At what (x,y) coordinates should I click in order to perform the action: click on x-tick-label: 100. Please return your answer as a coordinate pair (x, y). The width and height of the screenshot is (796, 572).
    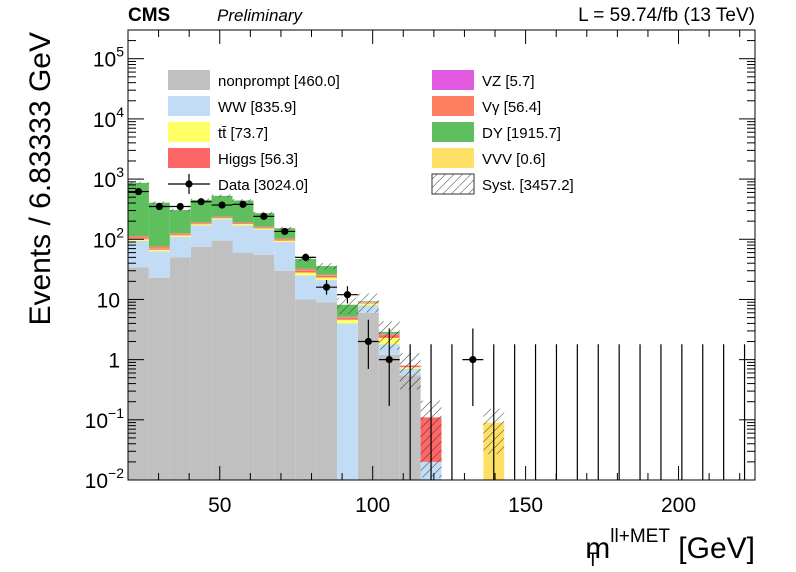
    Looking at the image, I should click on (372, 505).